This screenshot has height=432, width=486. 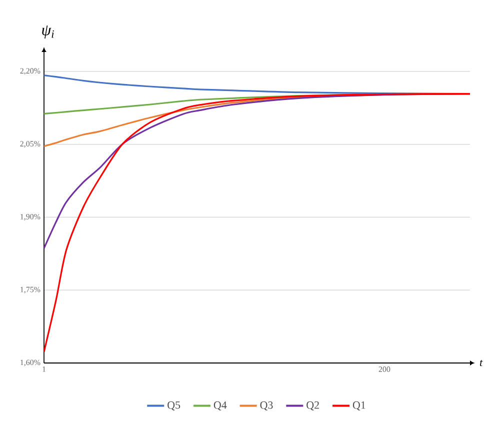 I want to click on legend-label: Q5, so click(x=174, y=405).